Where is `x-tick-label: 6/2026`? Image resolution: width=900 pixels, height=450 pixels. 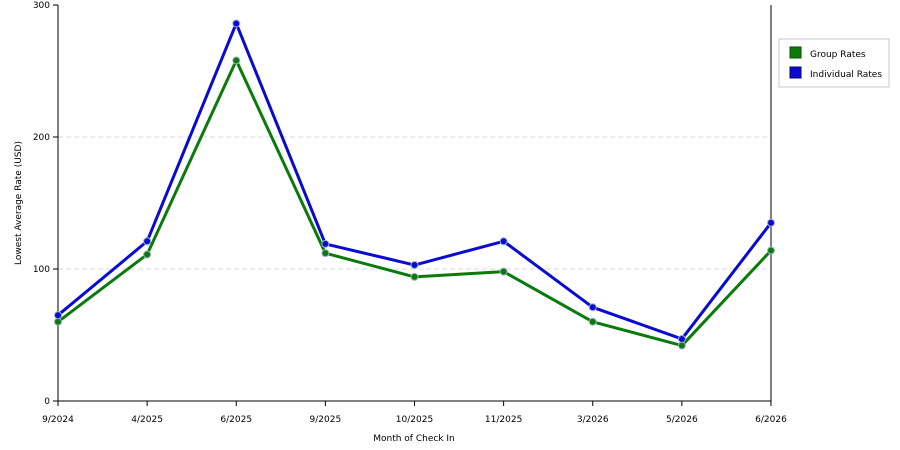 x-tick-label: 6/2026 is located at coordinates (771, 420).